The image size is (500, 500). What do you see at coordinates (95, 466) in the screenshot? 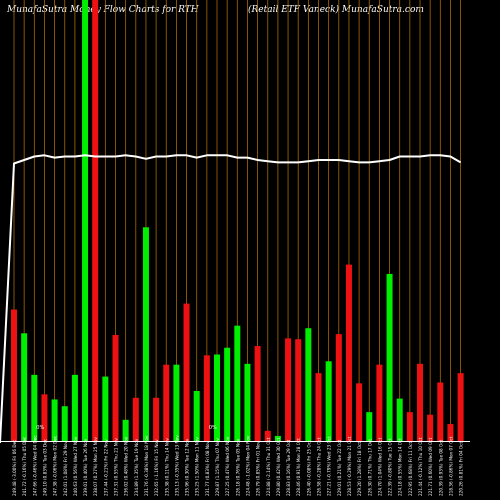
I see `x-tick-label: 238.07 (0.27%) Mon 25 Nov` at bounding box center [95, 466].